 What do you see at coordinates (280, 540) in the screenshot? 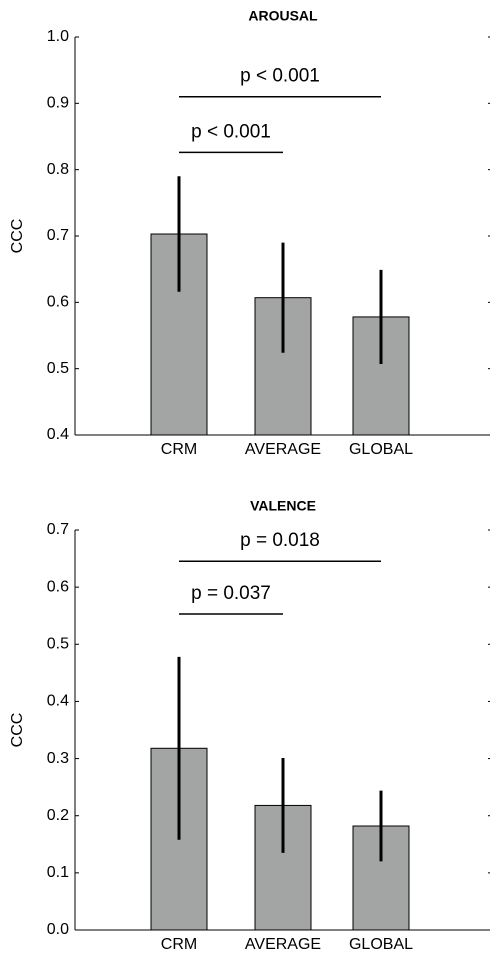
I see `significance-label: p = 0.018` at bounding box center [280, 540].